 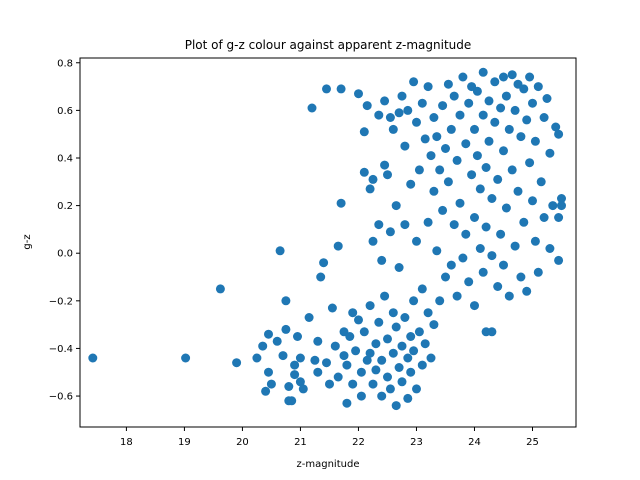 I want to click on x-tick-label: 19, so click(x=184, y=442).